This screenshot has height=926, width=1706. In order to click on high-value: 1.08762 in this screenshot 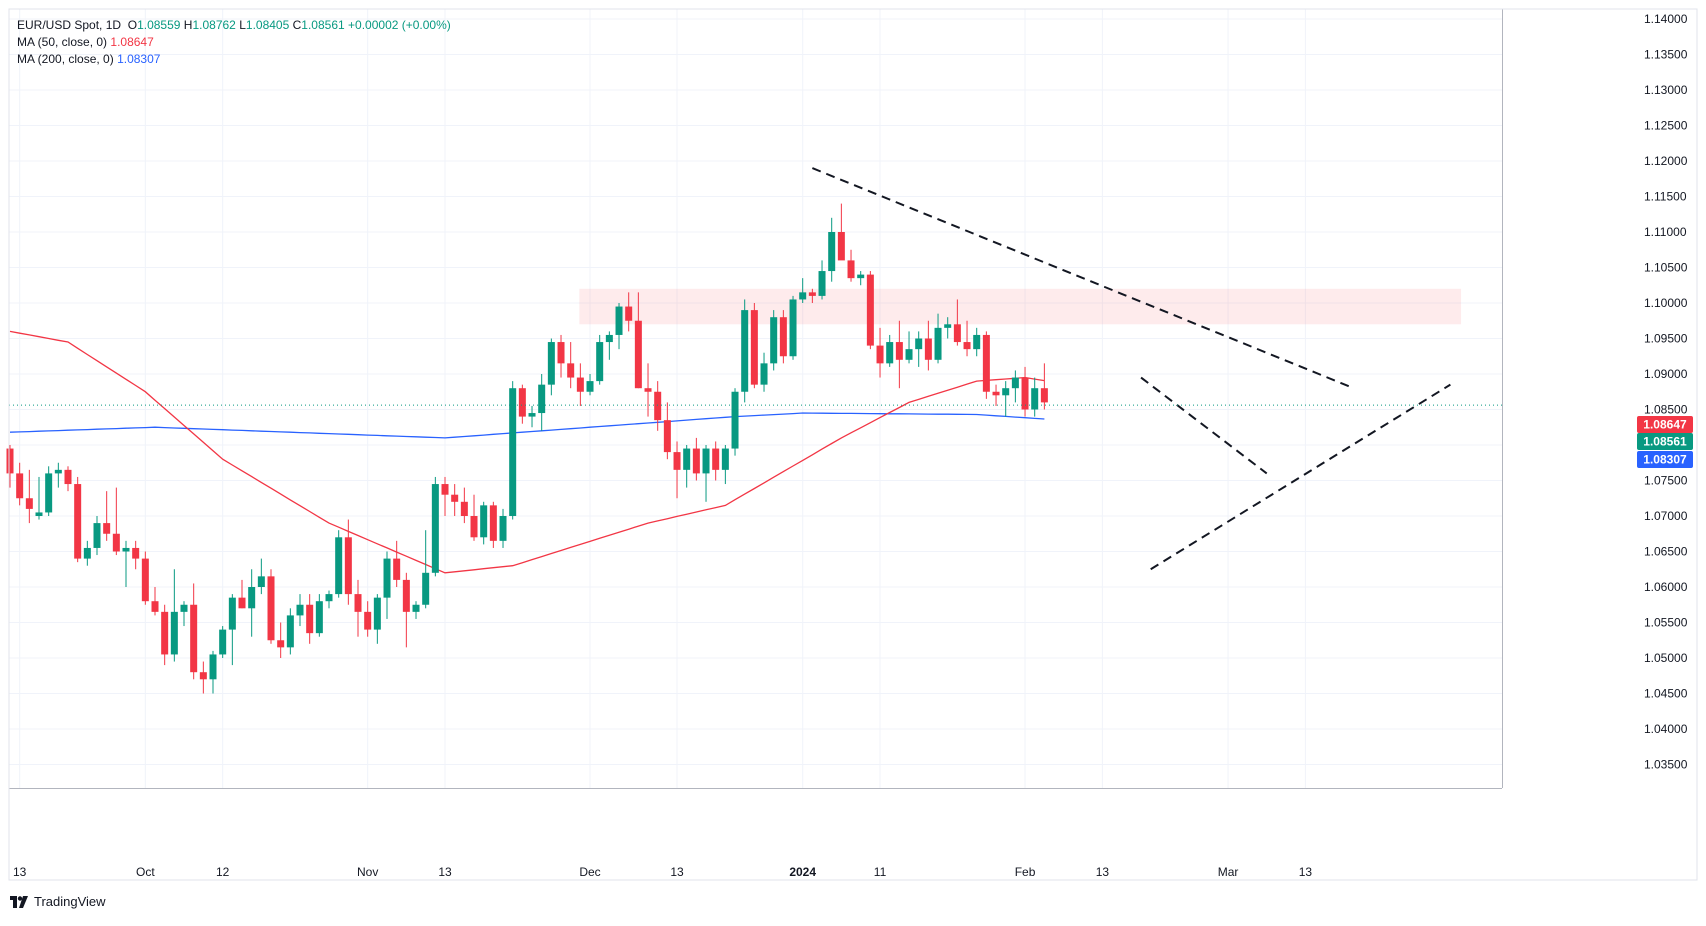, I will do `click(214, 25)`.